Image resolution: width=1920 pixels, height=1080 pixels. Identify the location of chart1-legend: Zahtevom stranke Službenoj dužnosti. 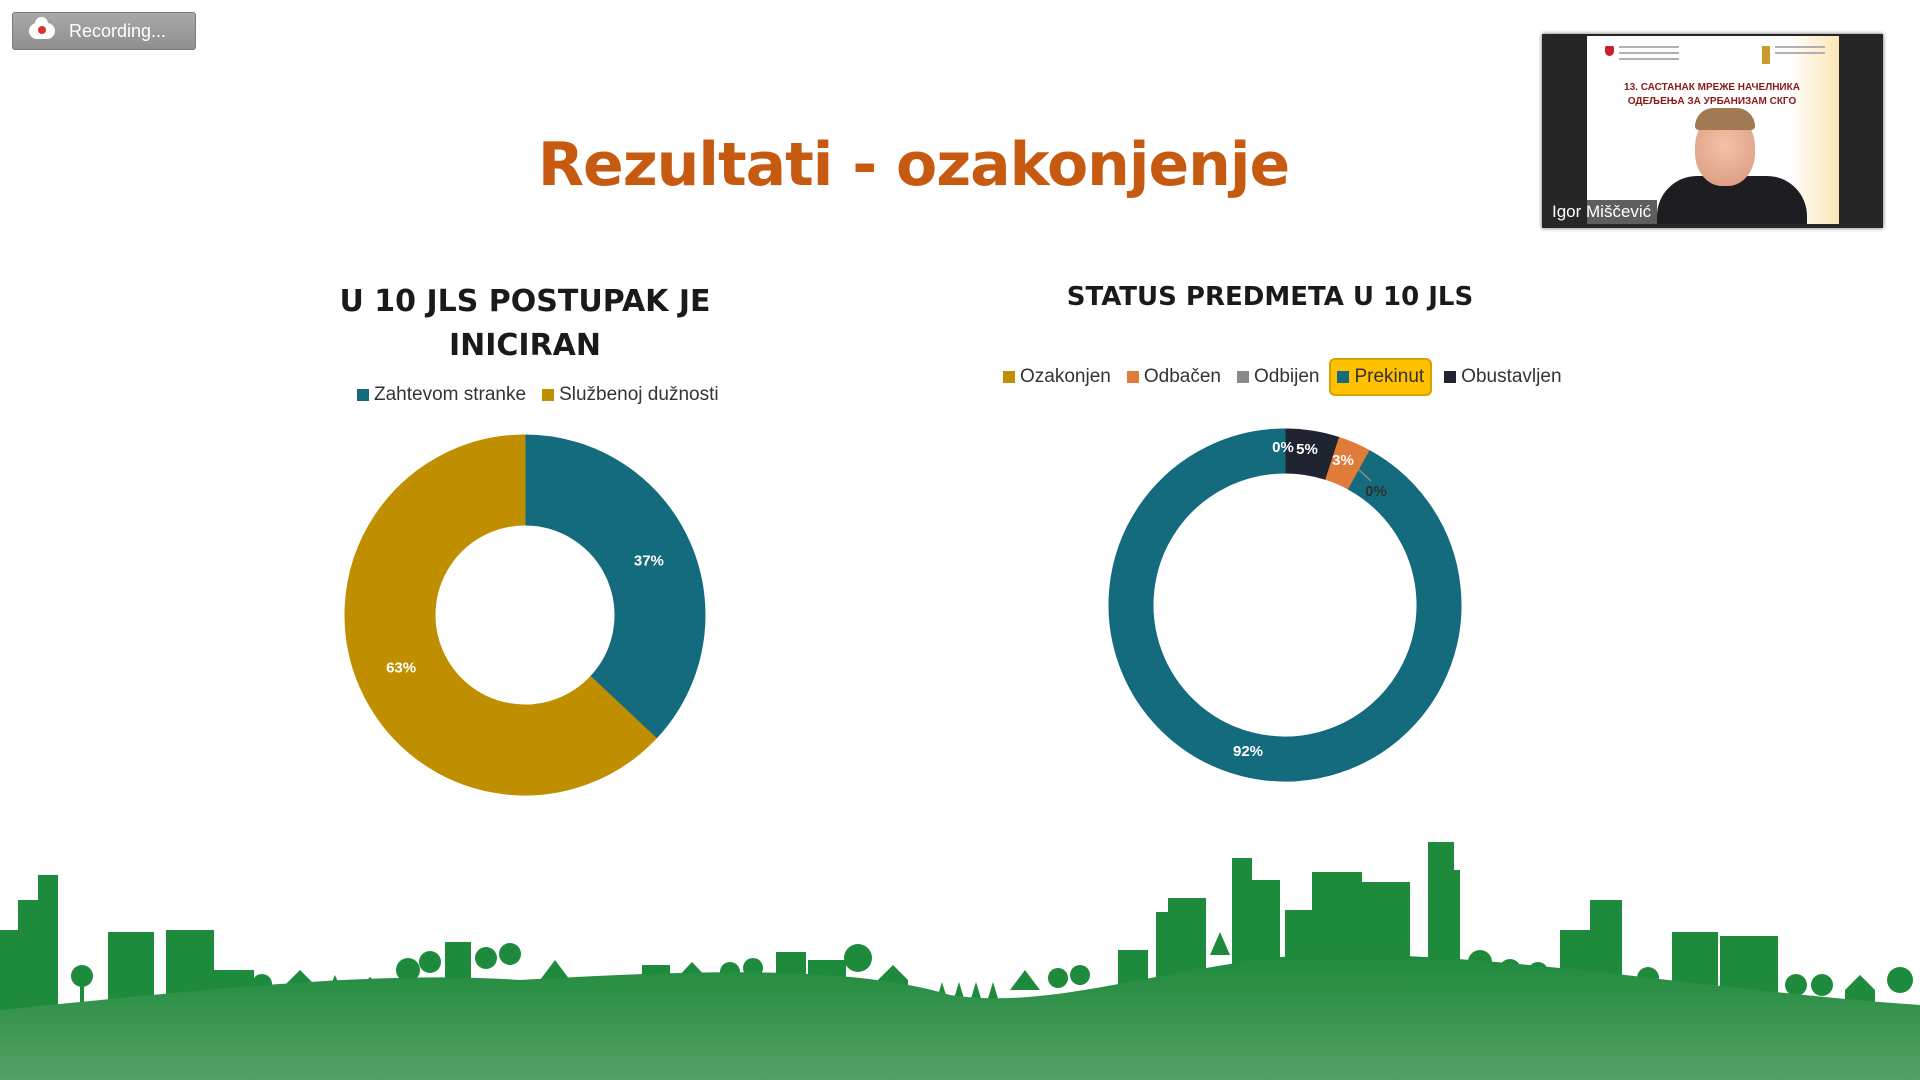
(546, 395).